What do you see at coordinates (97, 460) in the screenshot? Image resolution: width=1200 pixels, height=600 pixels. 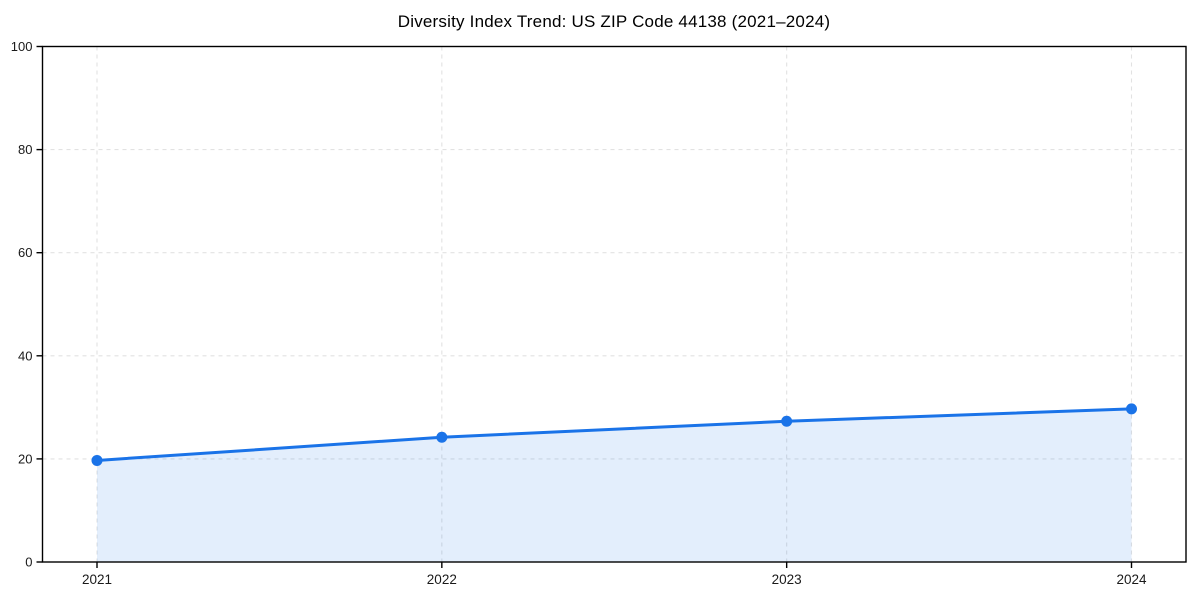 I see `data-point-2021` at bounding box center [97, 460].